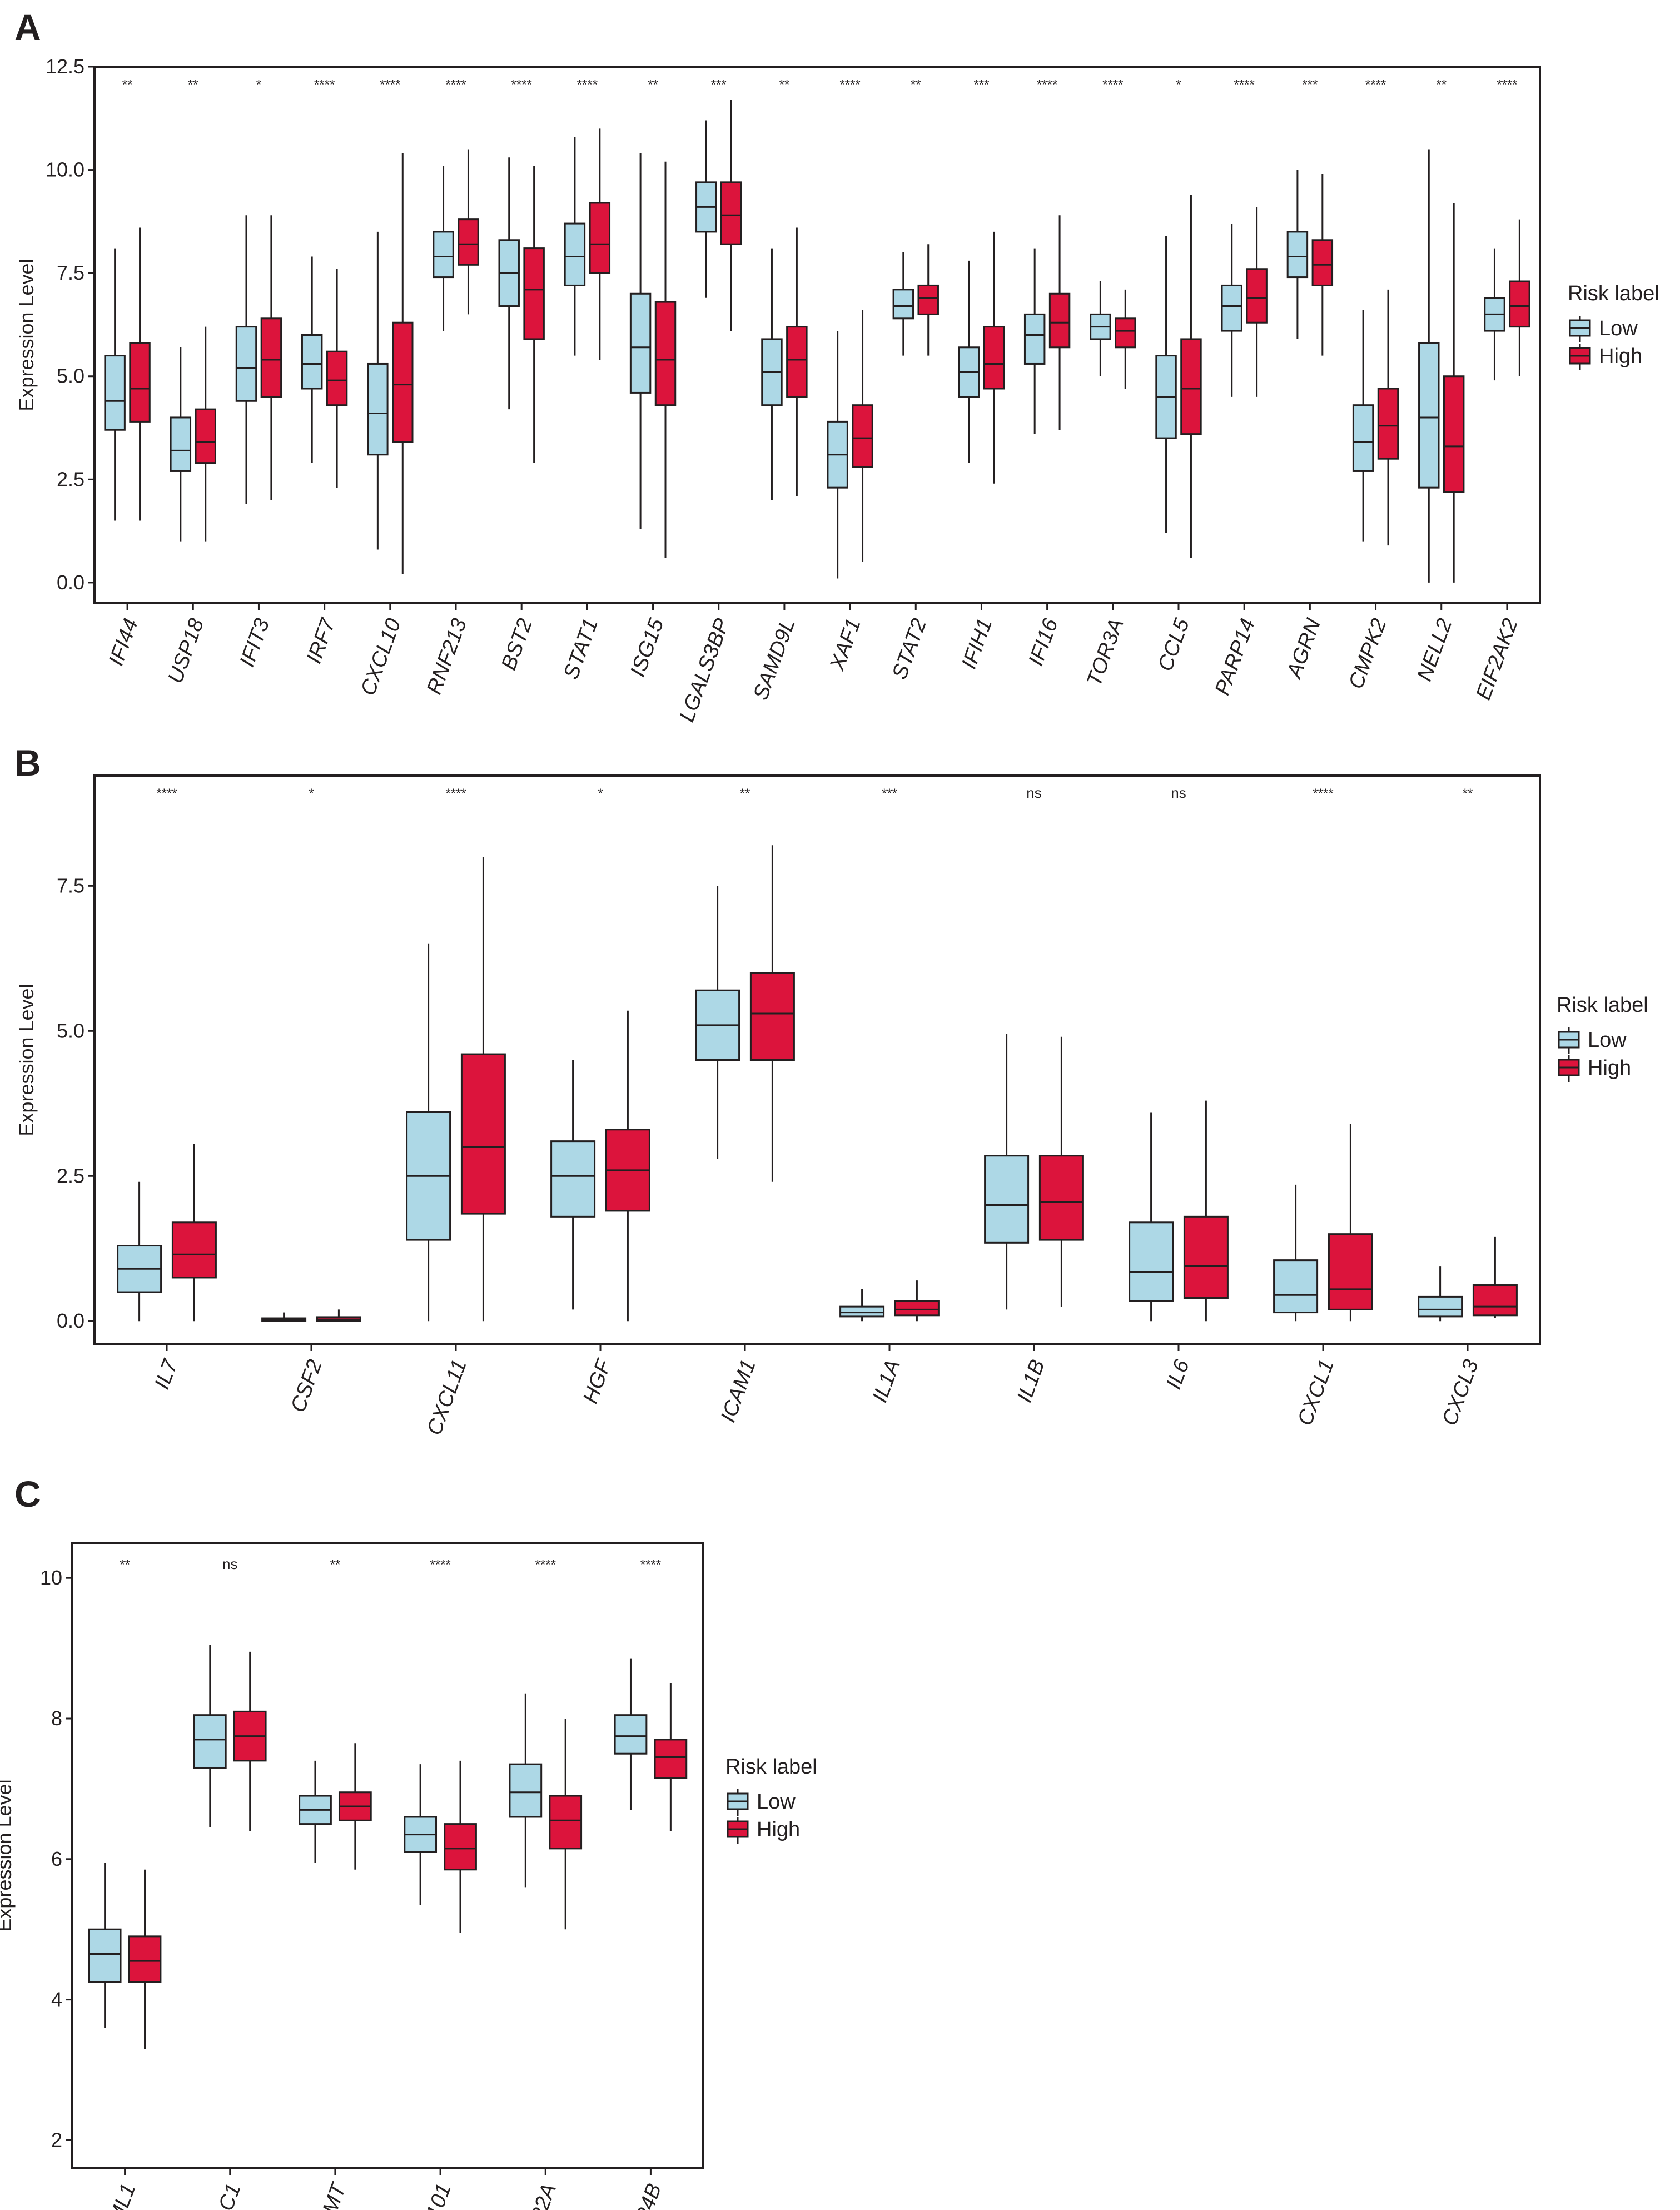  I want to click on x-tick-label: CMPK2, so click(1367, 653).